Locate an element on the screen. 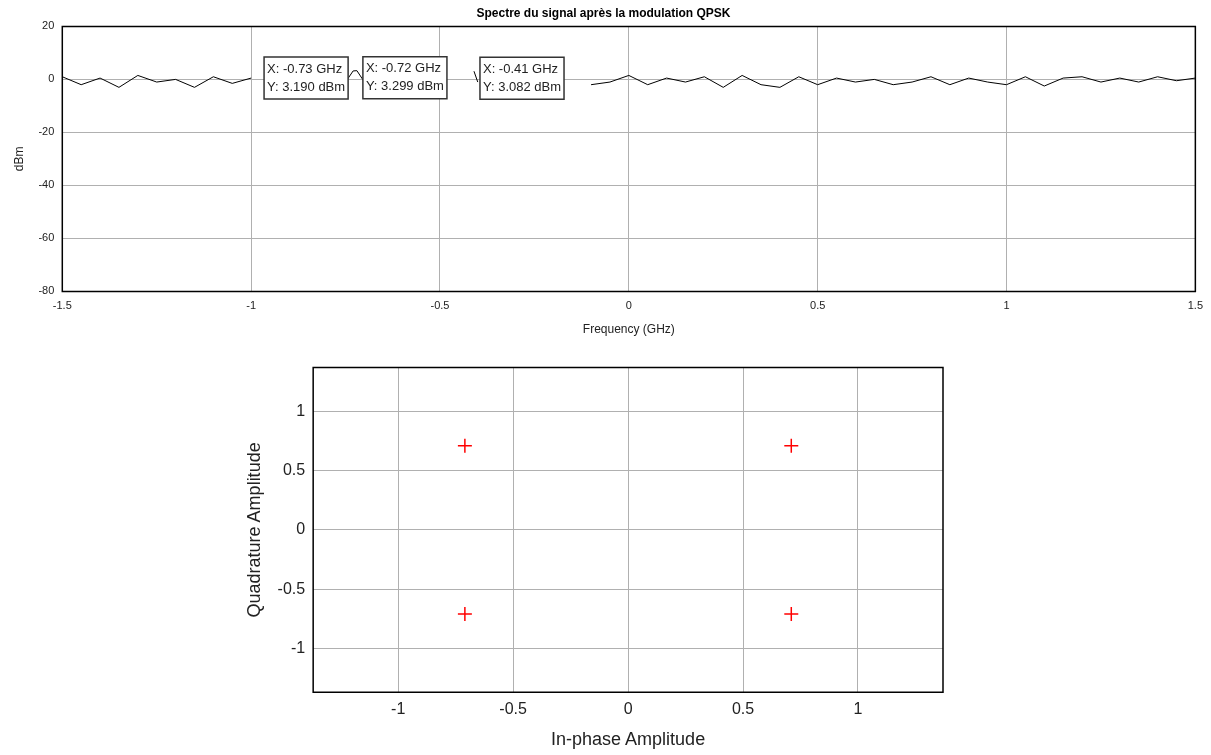  annotation: X: -0.72 GHz Y: 3.299 dBm is located at coordinates (404, 77).